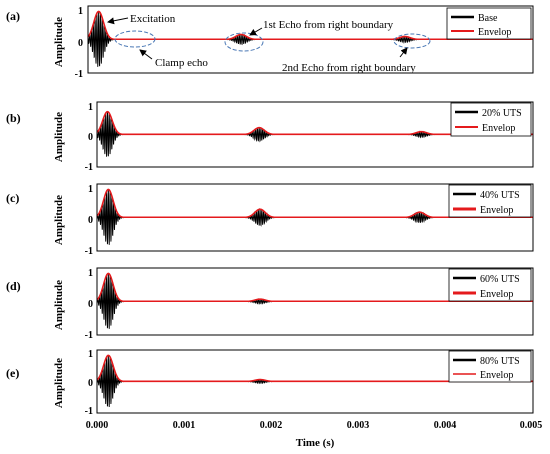 This screenshot has height=454, width=550. Describe the element at coordinates (184, 425) in the screenshot. I see `x-tick-label: 0.001` at that location.